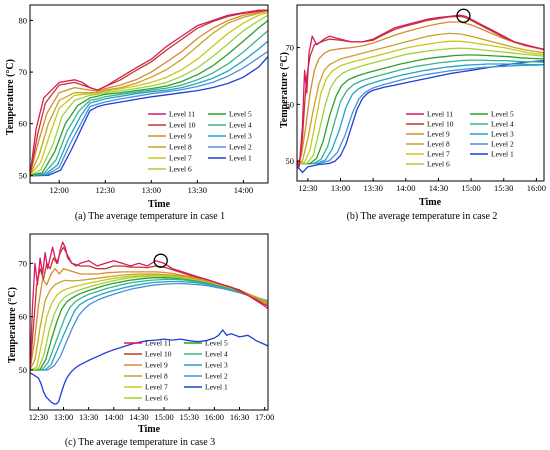 This screenshot has width=550, height=450. What do you see at coordinates (422, 216) in the screenshot?
I see `caption: (b) The average temperature in case 2` at bounding box center [422, 216].